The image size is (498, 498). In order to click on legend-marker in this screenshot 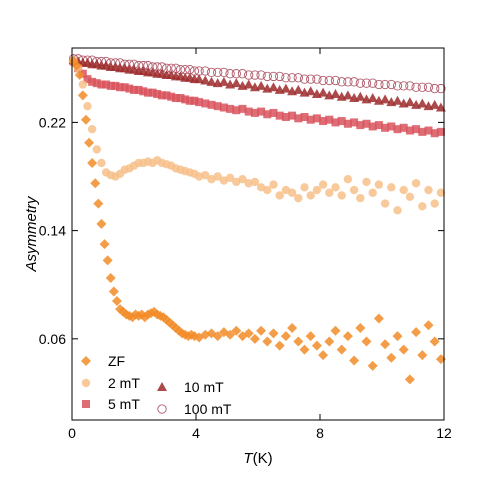, I will do `click(86, 404)`.